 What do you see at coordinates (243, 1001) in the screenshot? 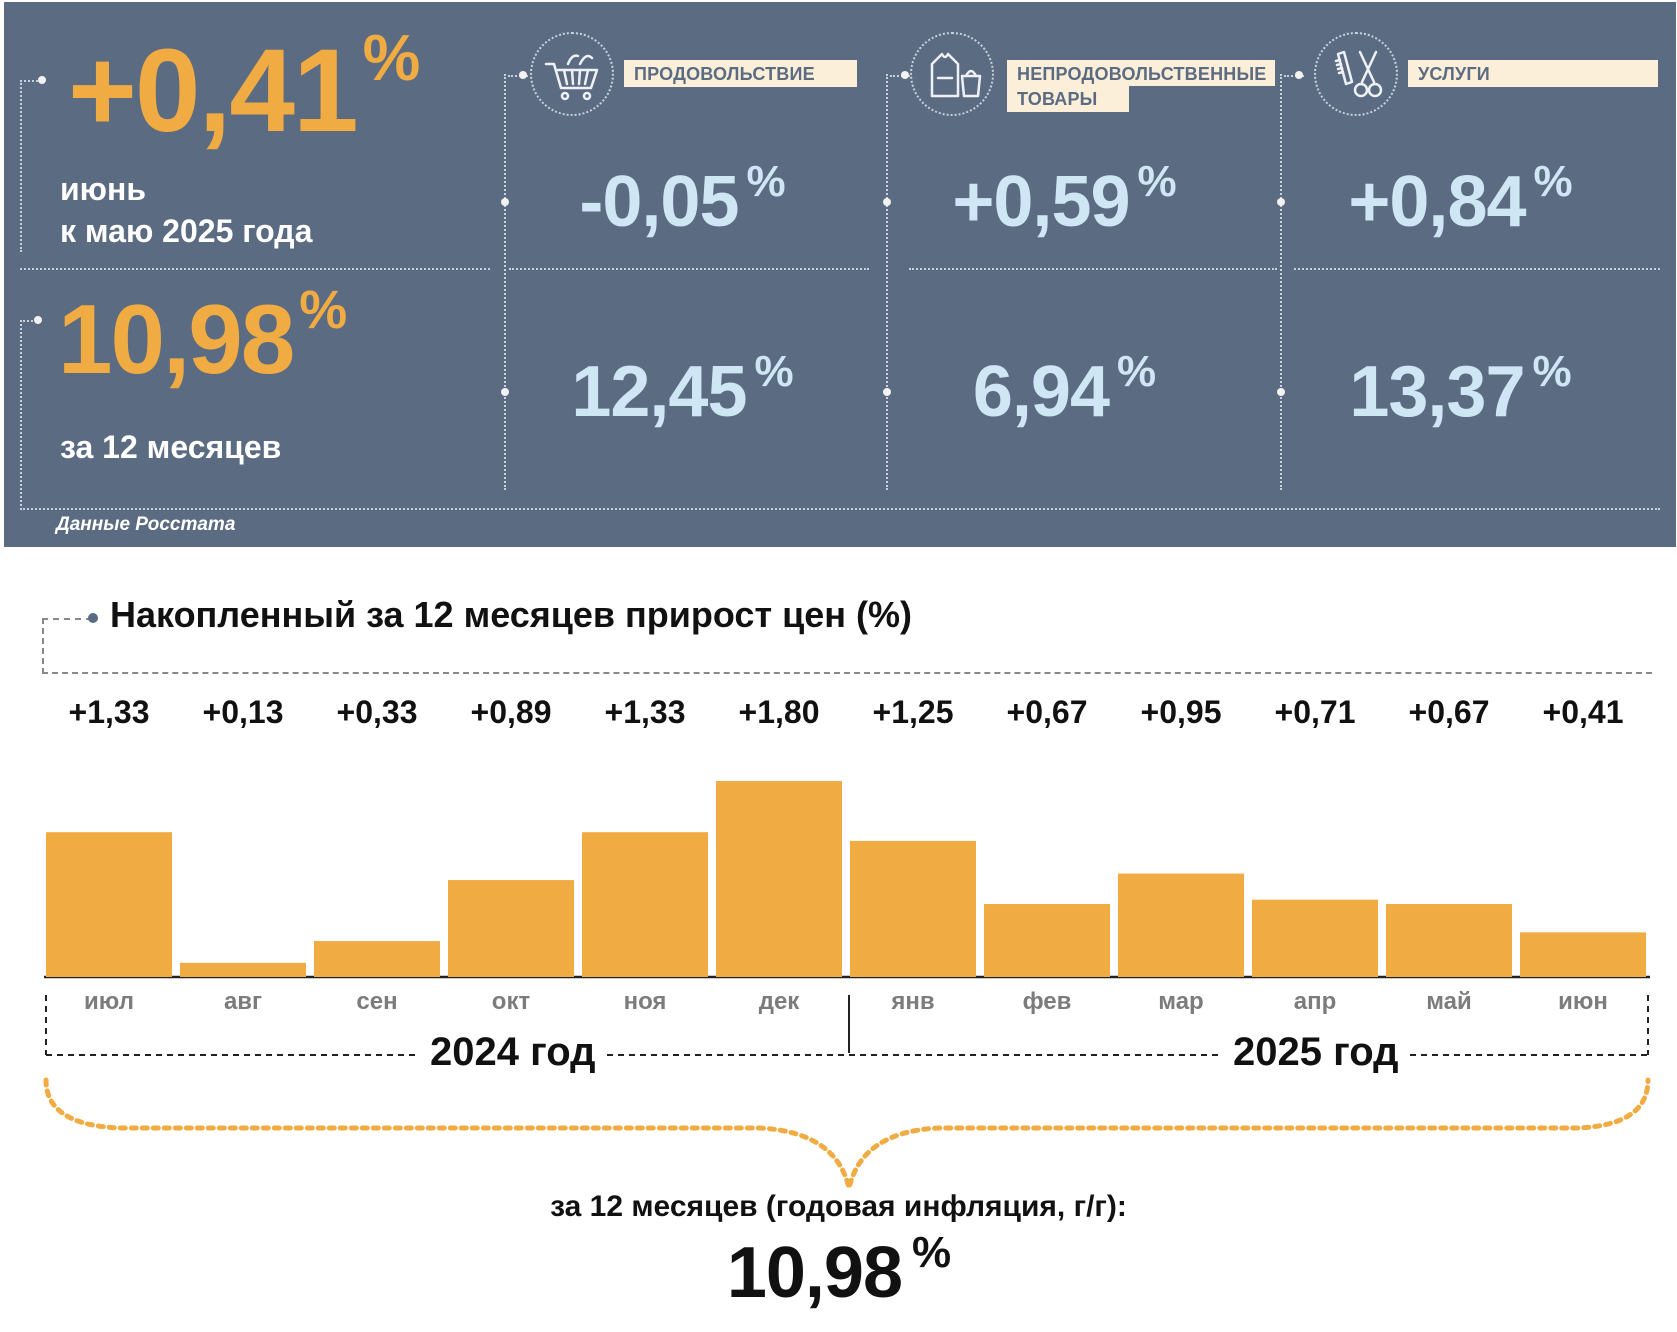
I see `month-label: авг` at bounding box center [243, 1001].